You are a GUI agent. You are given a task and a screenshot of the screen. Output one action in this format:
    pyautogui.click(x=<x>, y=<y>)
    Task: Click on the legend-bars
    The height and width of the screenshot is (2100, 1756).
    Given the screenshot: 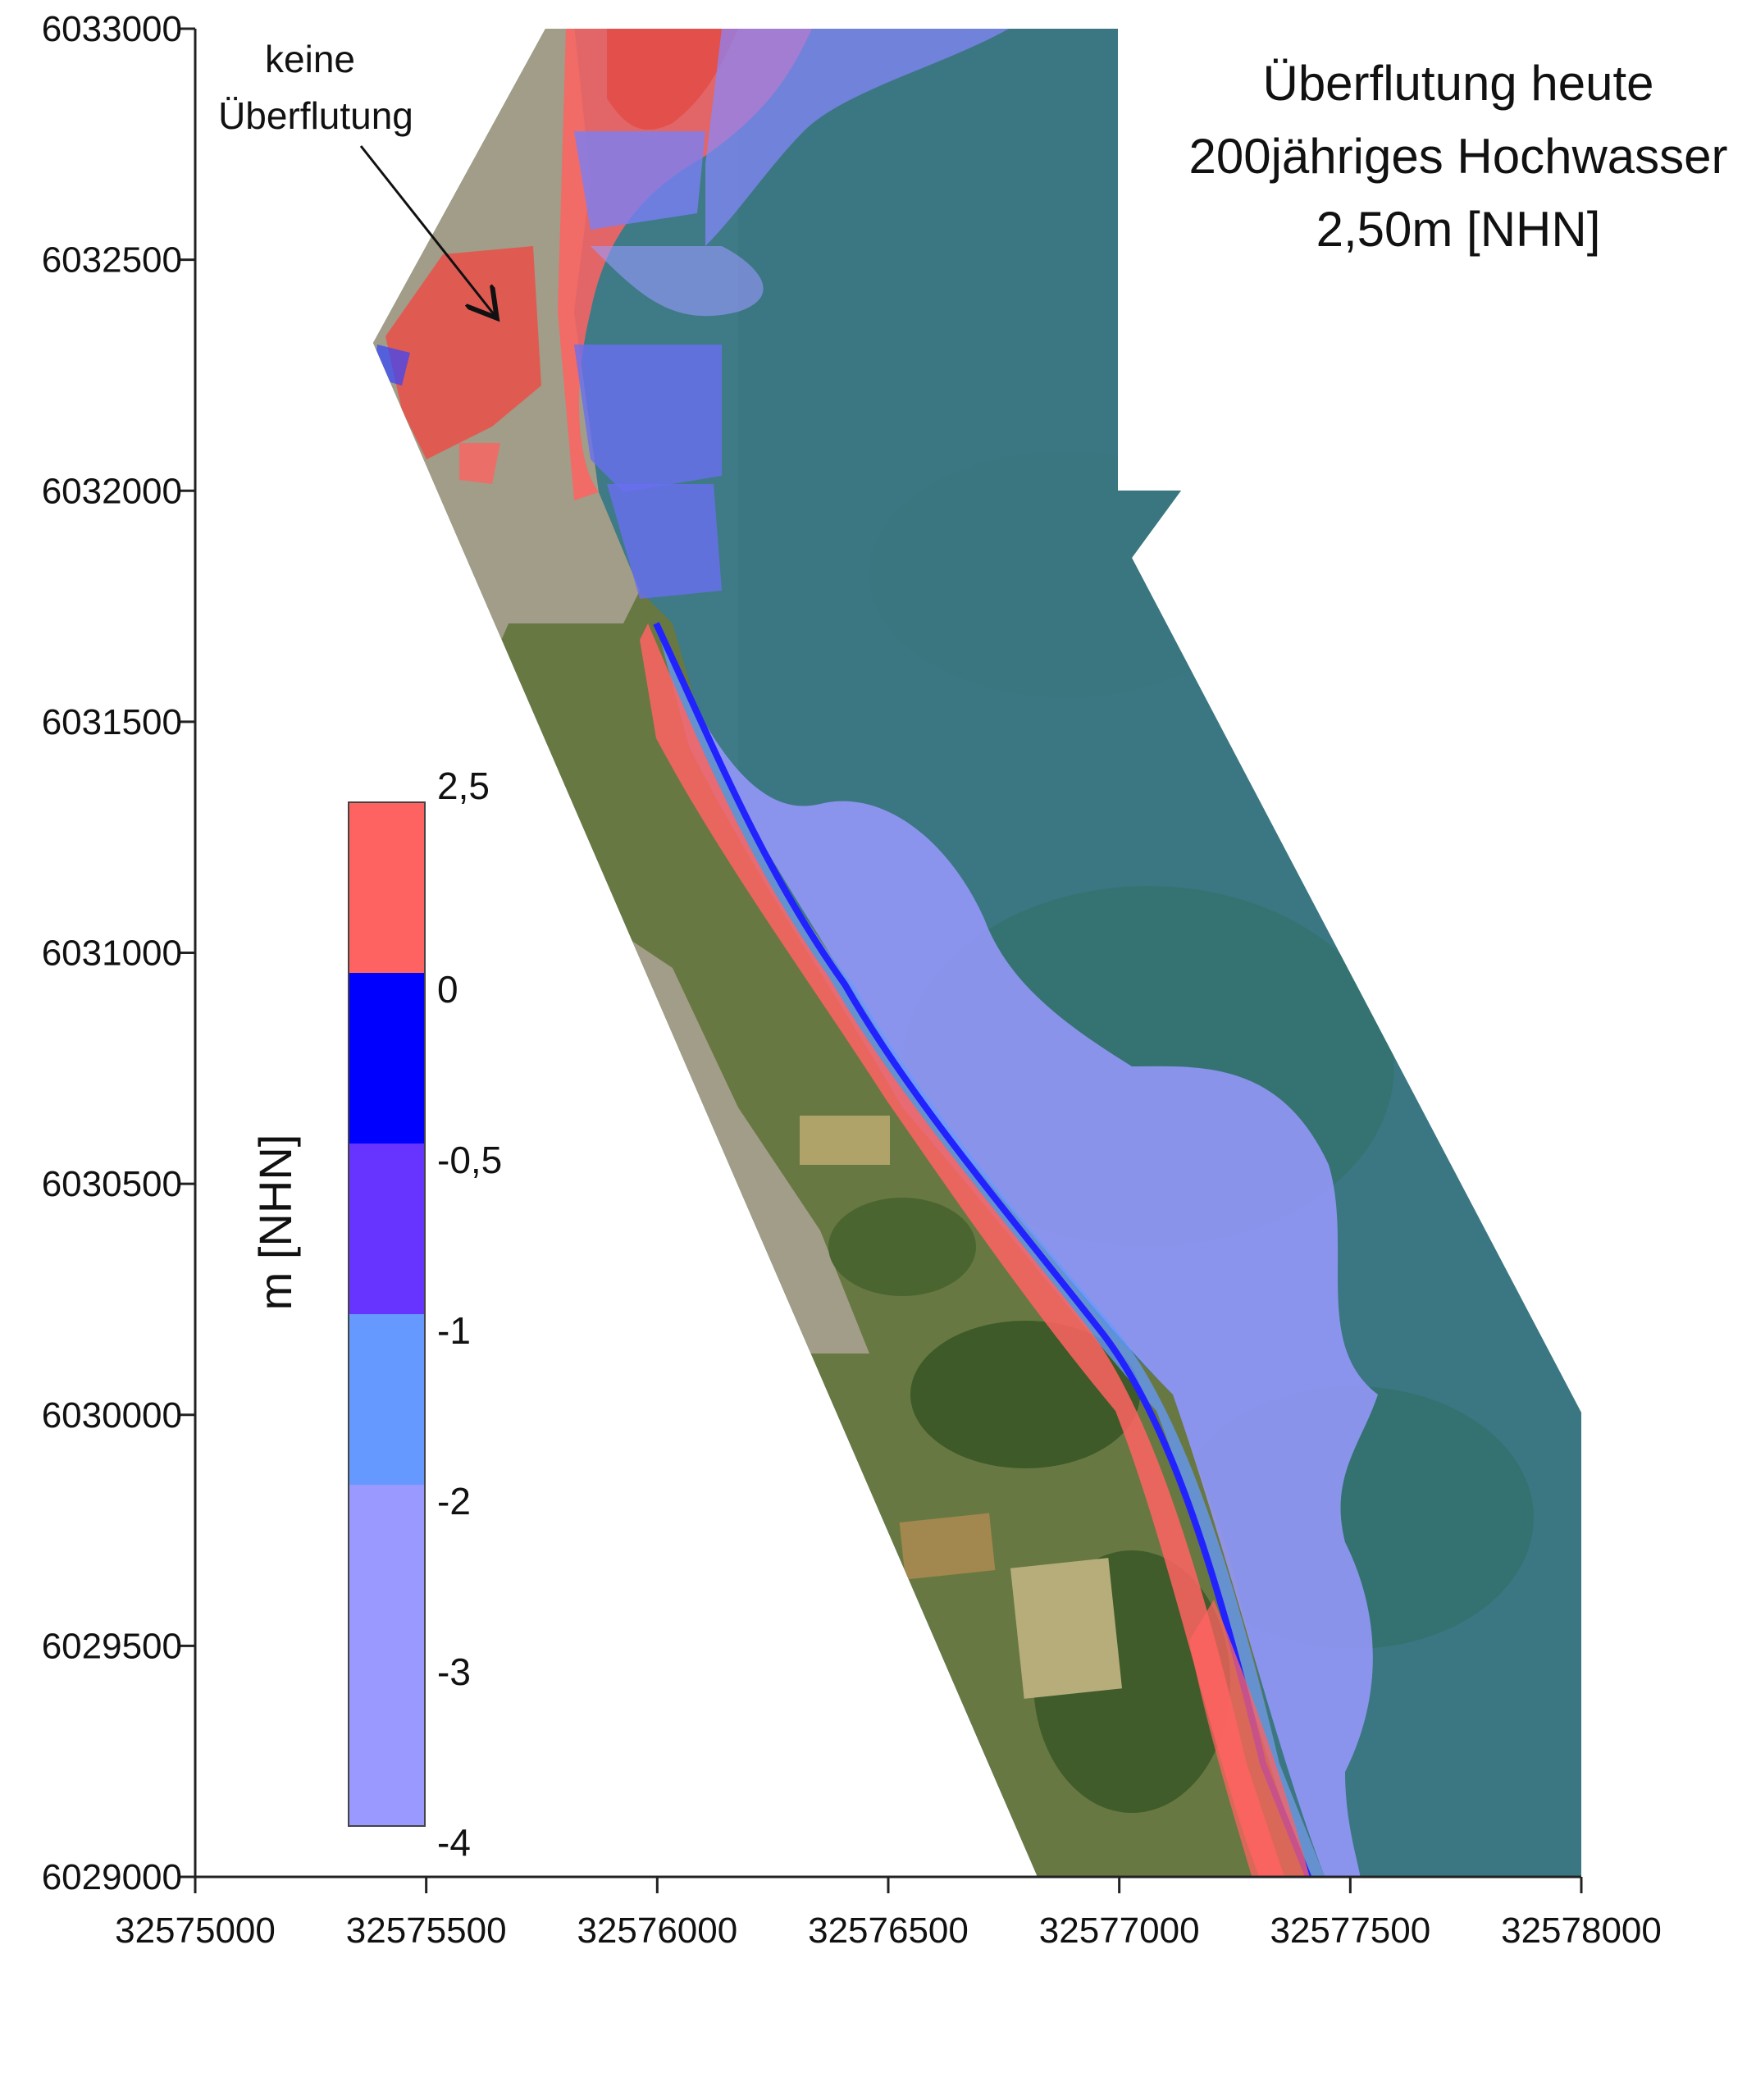 What is the action you would take?
    pyautogui.click(x=387, y=1314)
    